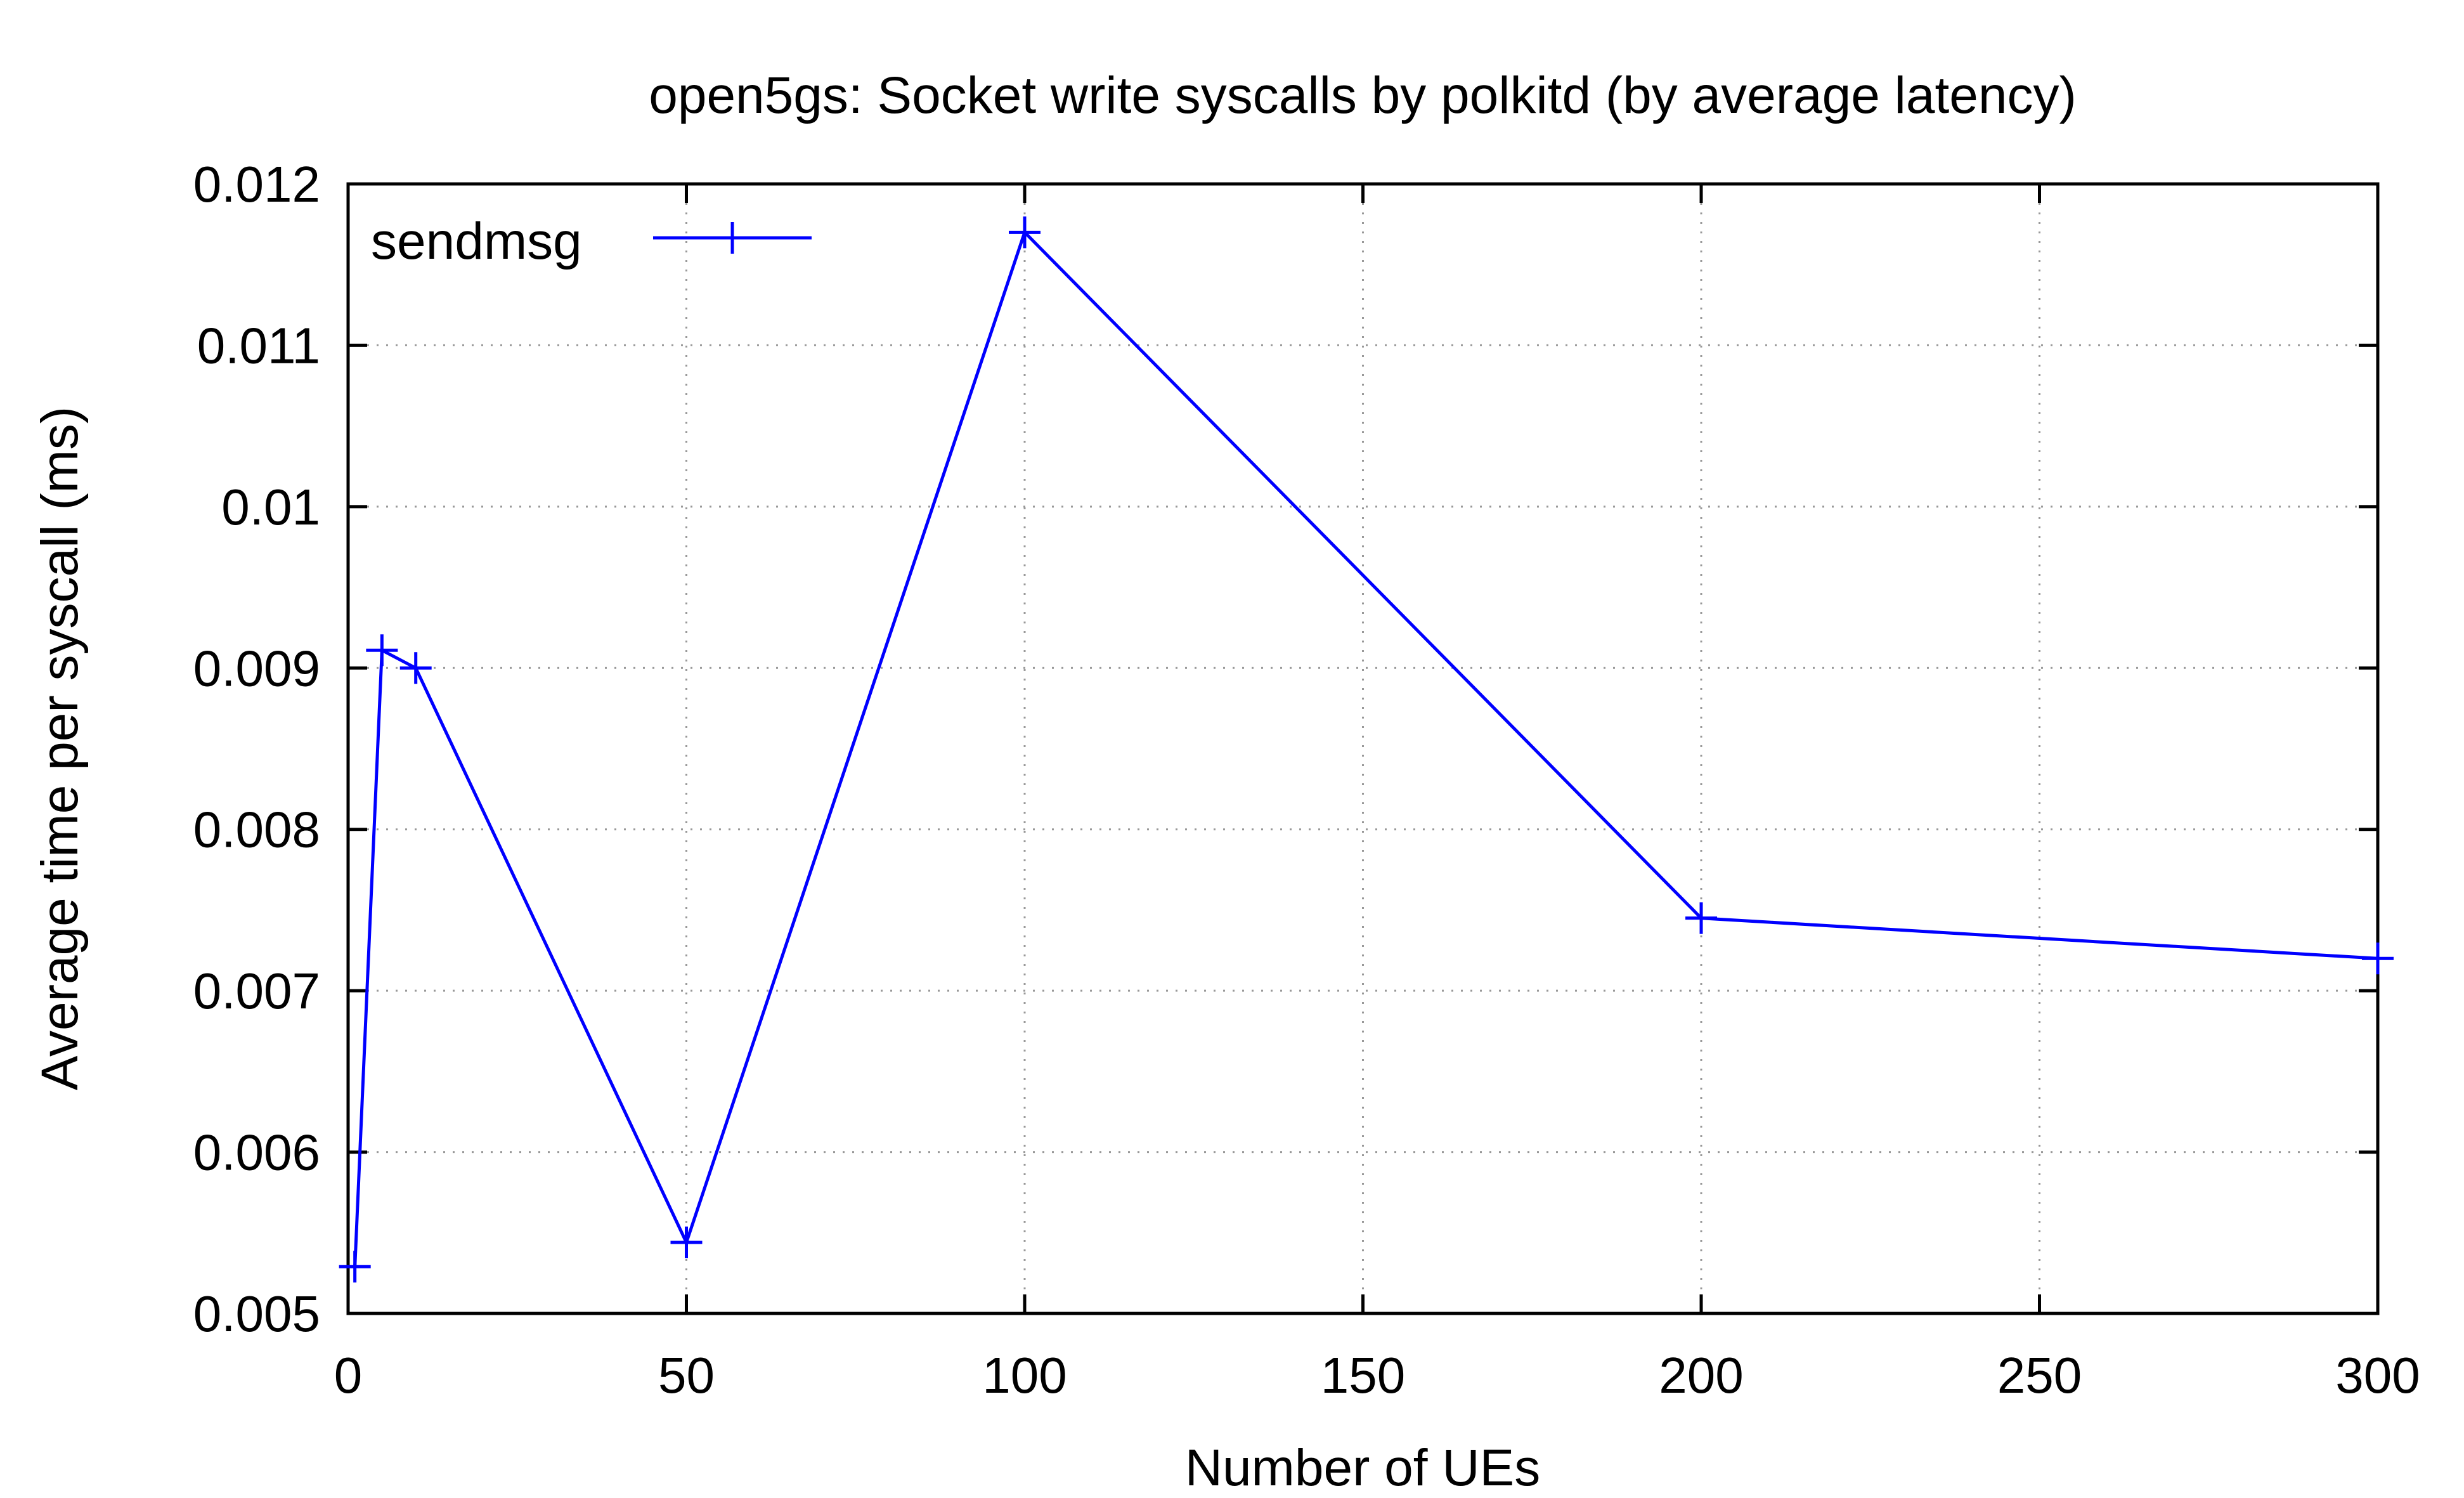 The image size is (2464, 1498). Describe the element at coordinates (686, 1375) in the screenshot. I see `x-tick-label: 50` at that location.